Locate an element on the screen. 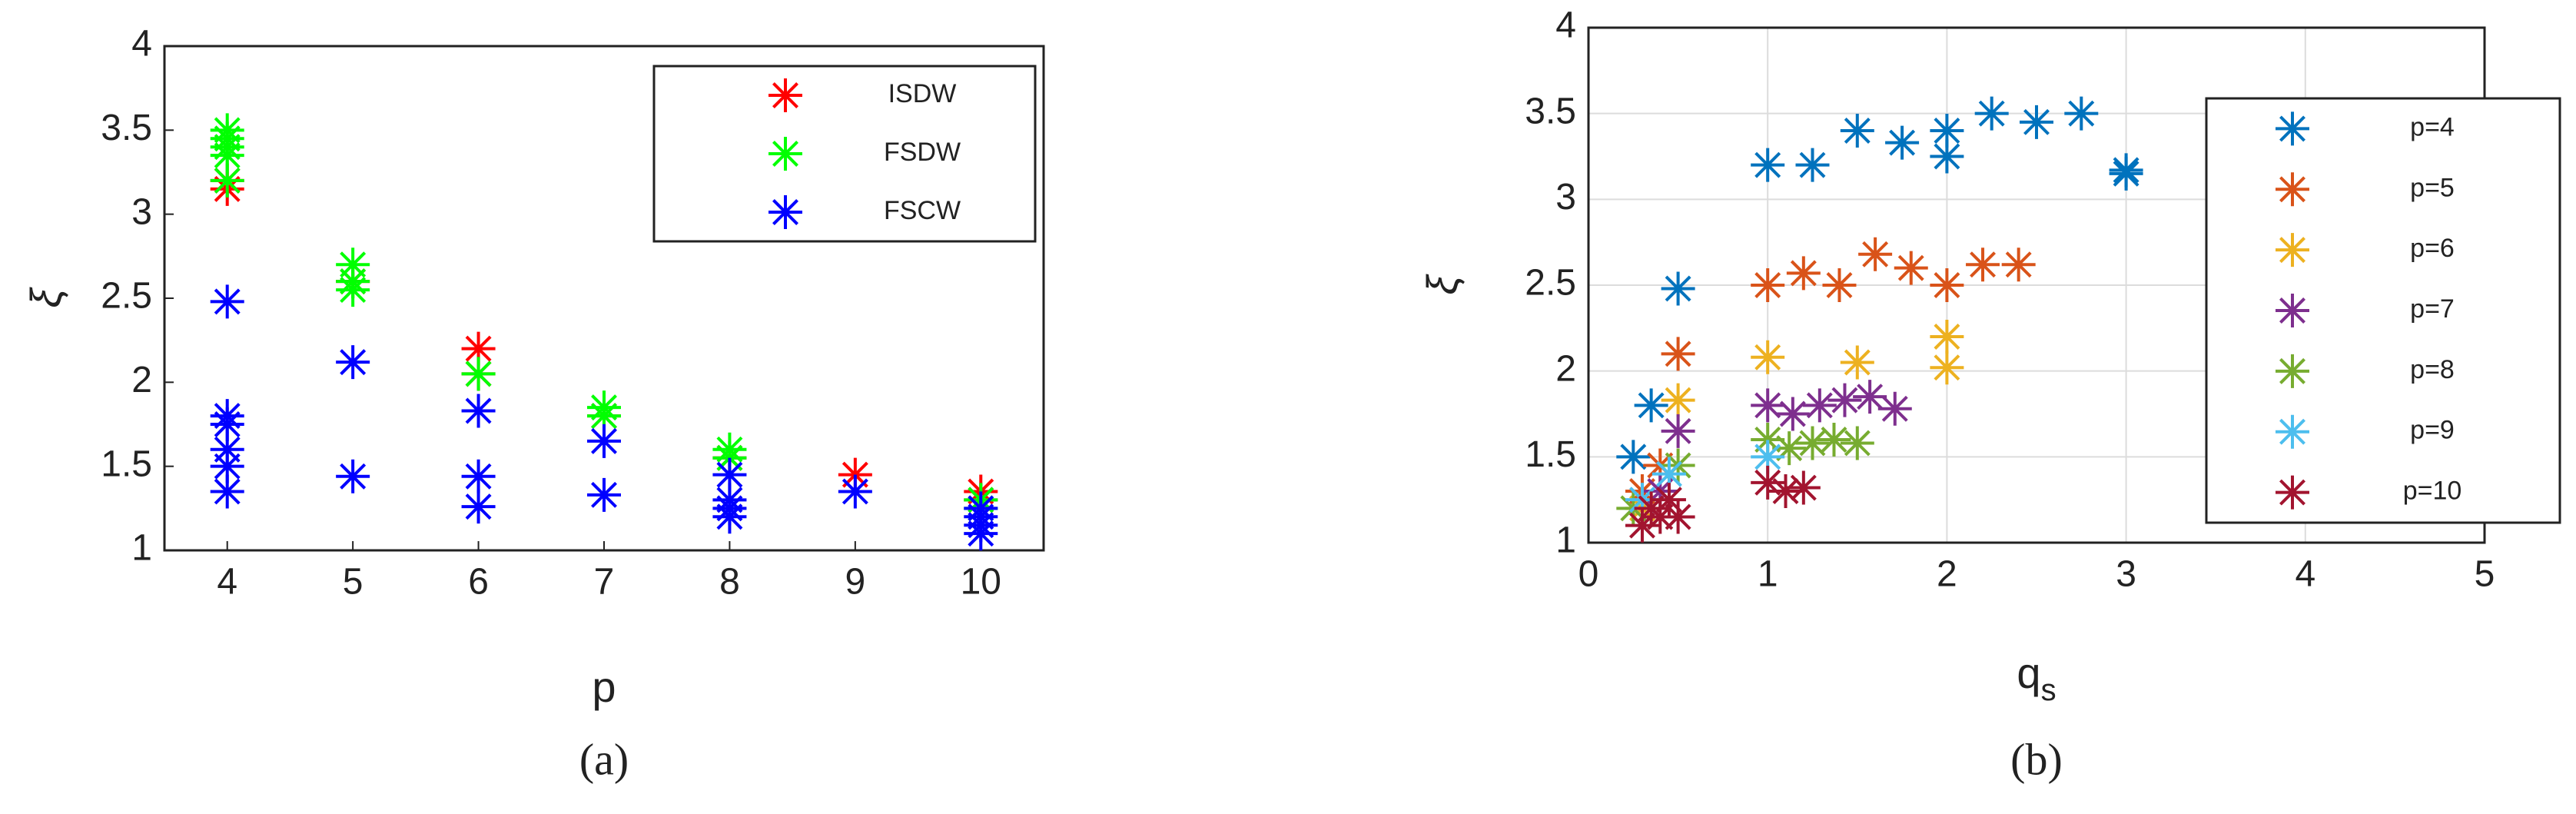 The width and height of the screenshot is (2576, 814). legend-label: FSDW is located at coordinates (922, 152).